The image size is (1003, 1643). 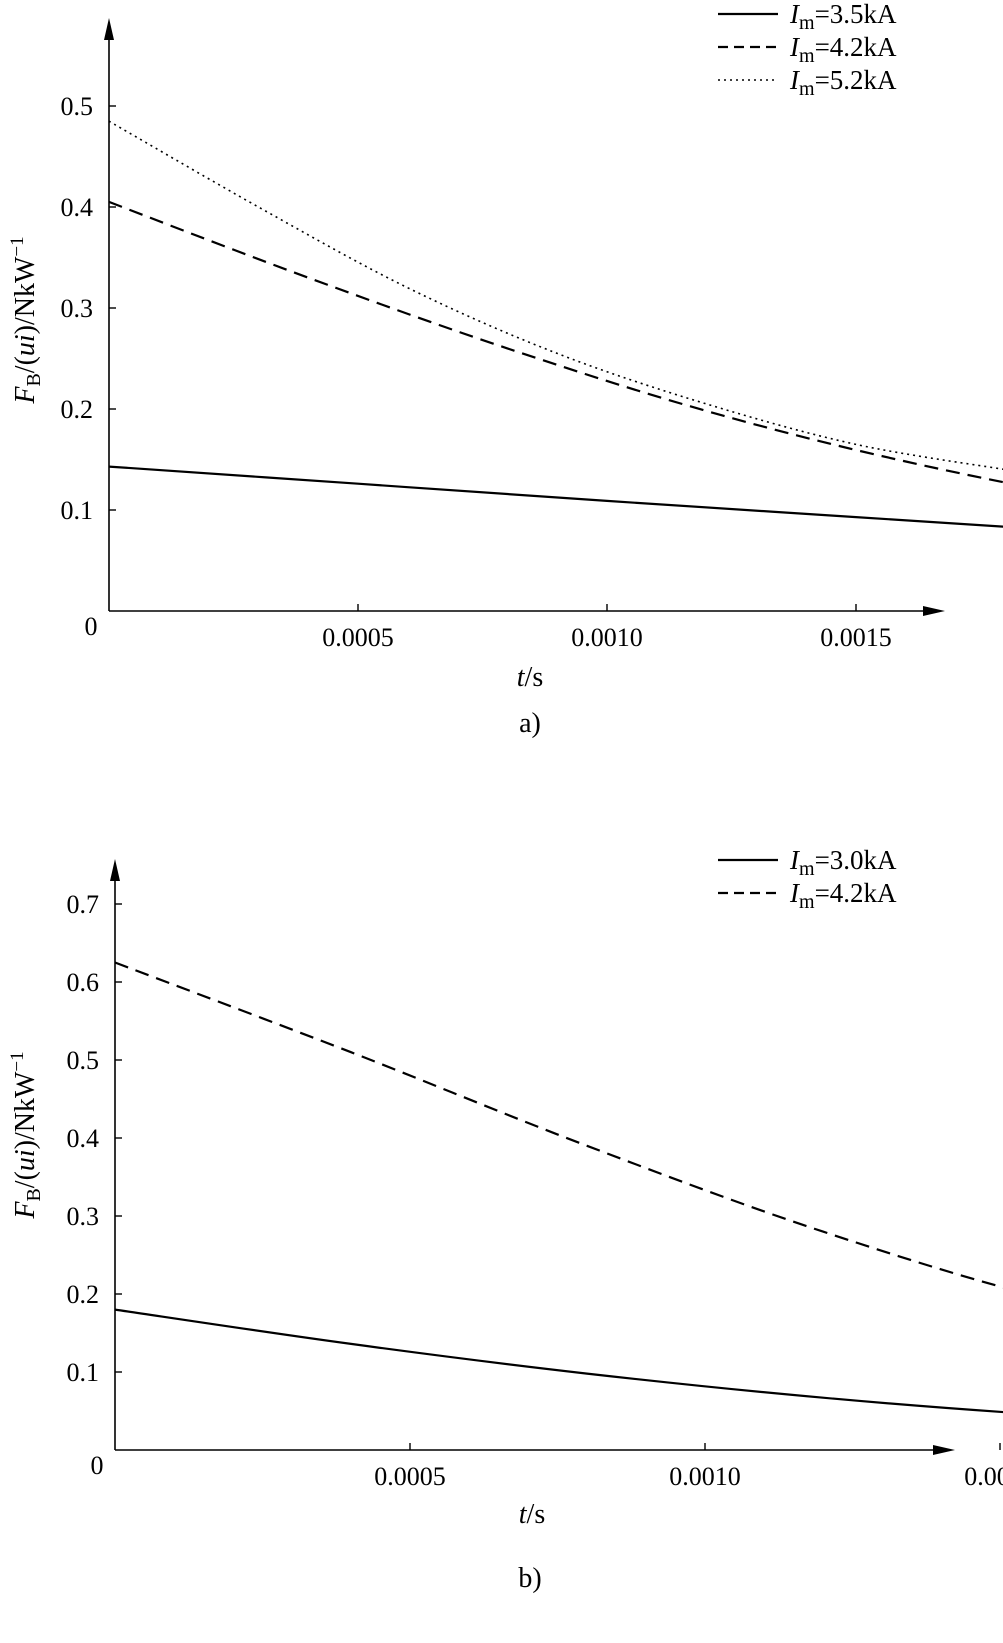 I want to click on y-tick-label: 0.6, so click(x=83, y=982).